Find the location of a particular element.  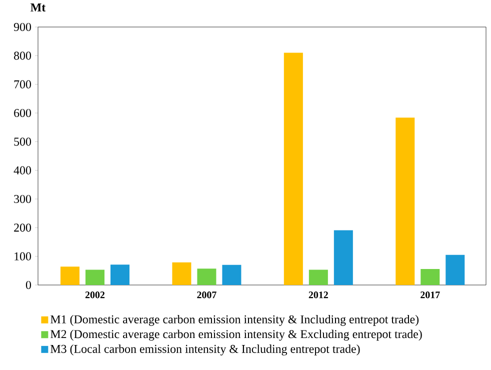

legend-label: M1 (Domestic average carbon emission intensity & Including entrepot trade) is located at coordinates (234, 320).